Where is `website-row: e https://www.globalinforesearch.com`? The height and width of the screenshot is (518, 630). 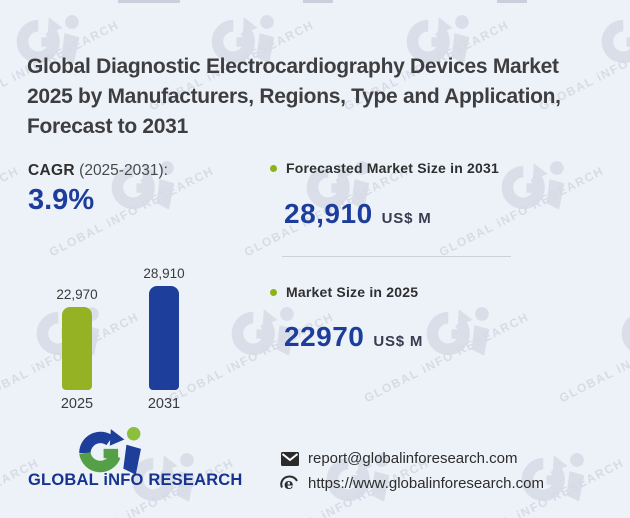
website-row: e https://www.globalinforesearch.com is located at coordinates (412, 483).